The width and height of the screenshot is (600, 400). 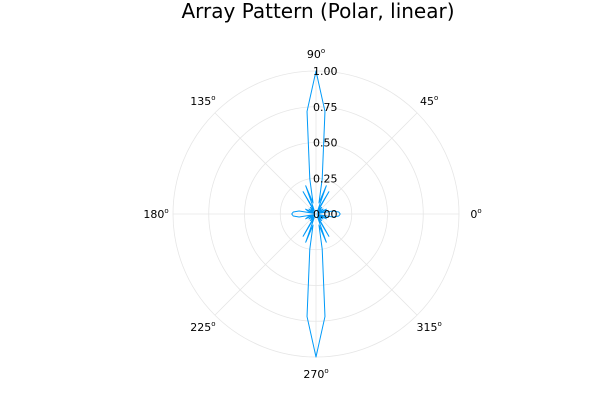 I want to click on radial-tick-label: 0.00, so click(x=325, y=214).